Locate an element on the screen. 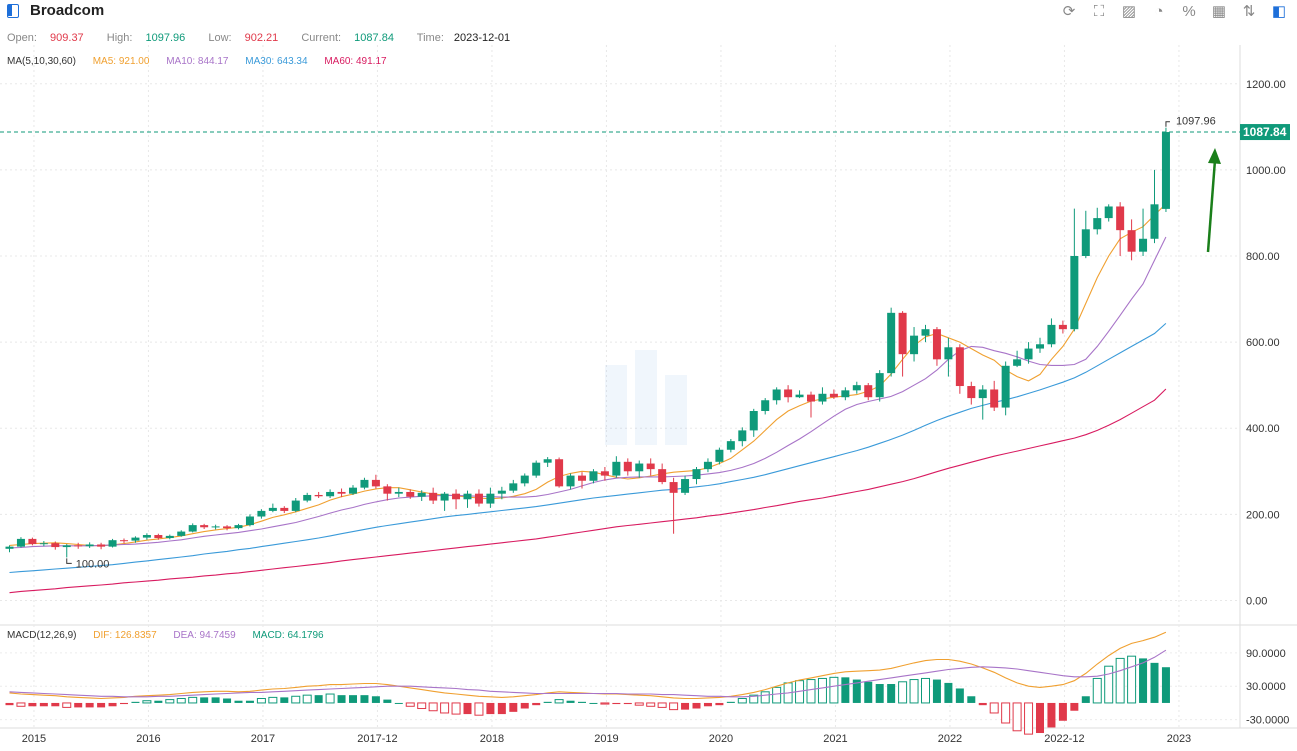  compare-icon: ⇅ is located at coordinates (1249, 11).